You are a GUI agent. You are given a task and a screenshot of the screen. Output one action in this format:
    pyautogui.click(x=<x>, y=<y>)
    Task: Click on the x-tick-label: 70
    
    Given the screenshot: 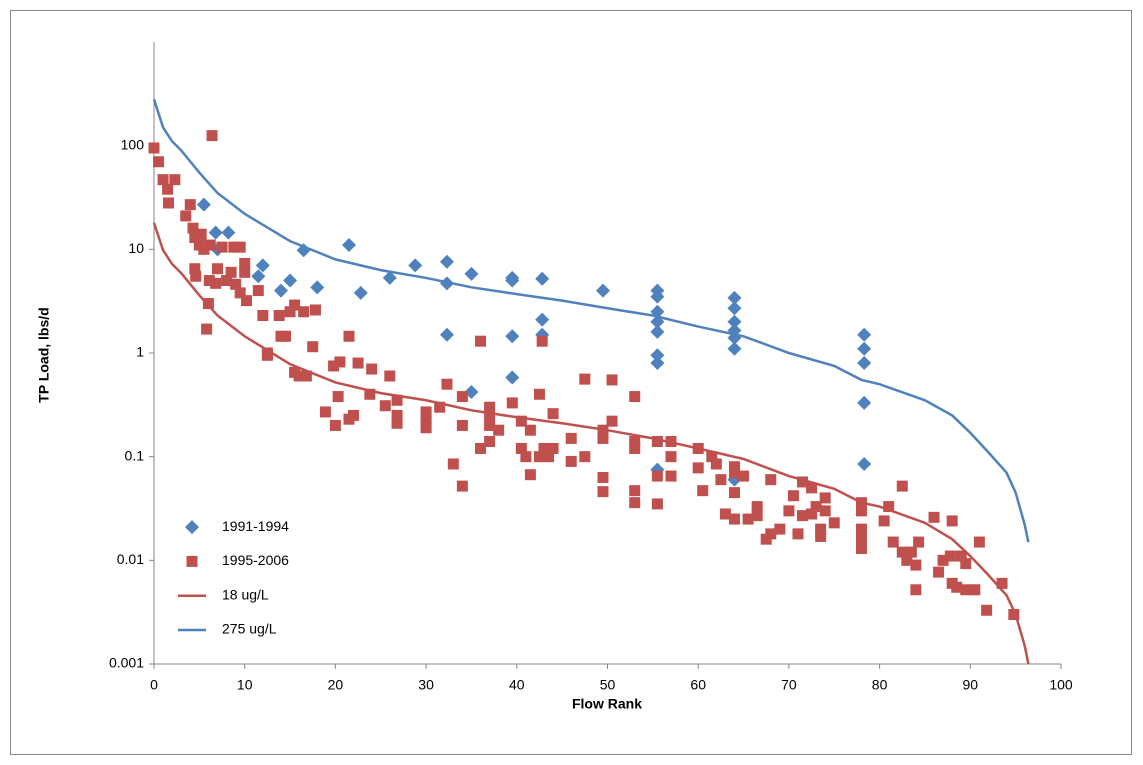 What is the action you would take?
    pyautogui.click(x=789, y=685)
    